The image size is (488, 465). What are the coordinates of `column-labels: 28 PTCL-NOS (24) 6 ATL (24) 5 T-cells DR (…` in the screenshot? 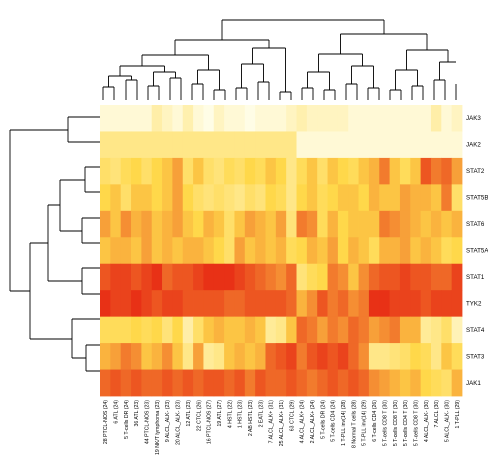 It's located at (282, 427).